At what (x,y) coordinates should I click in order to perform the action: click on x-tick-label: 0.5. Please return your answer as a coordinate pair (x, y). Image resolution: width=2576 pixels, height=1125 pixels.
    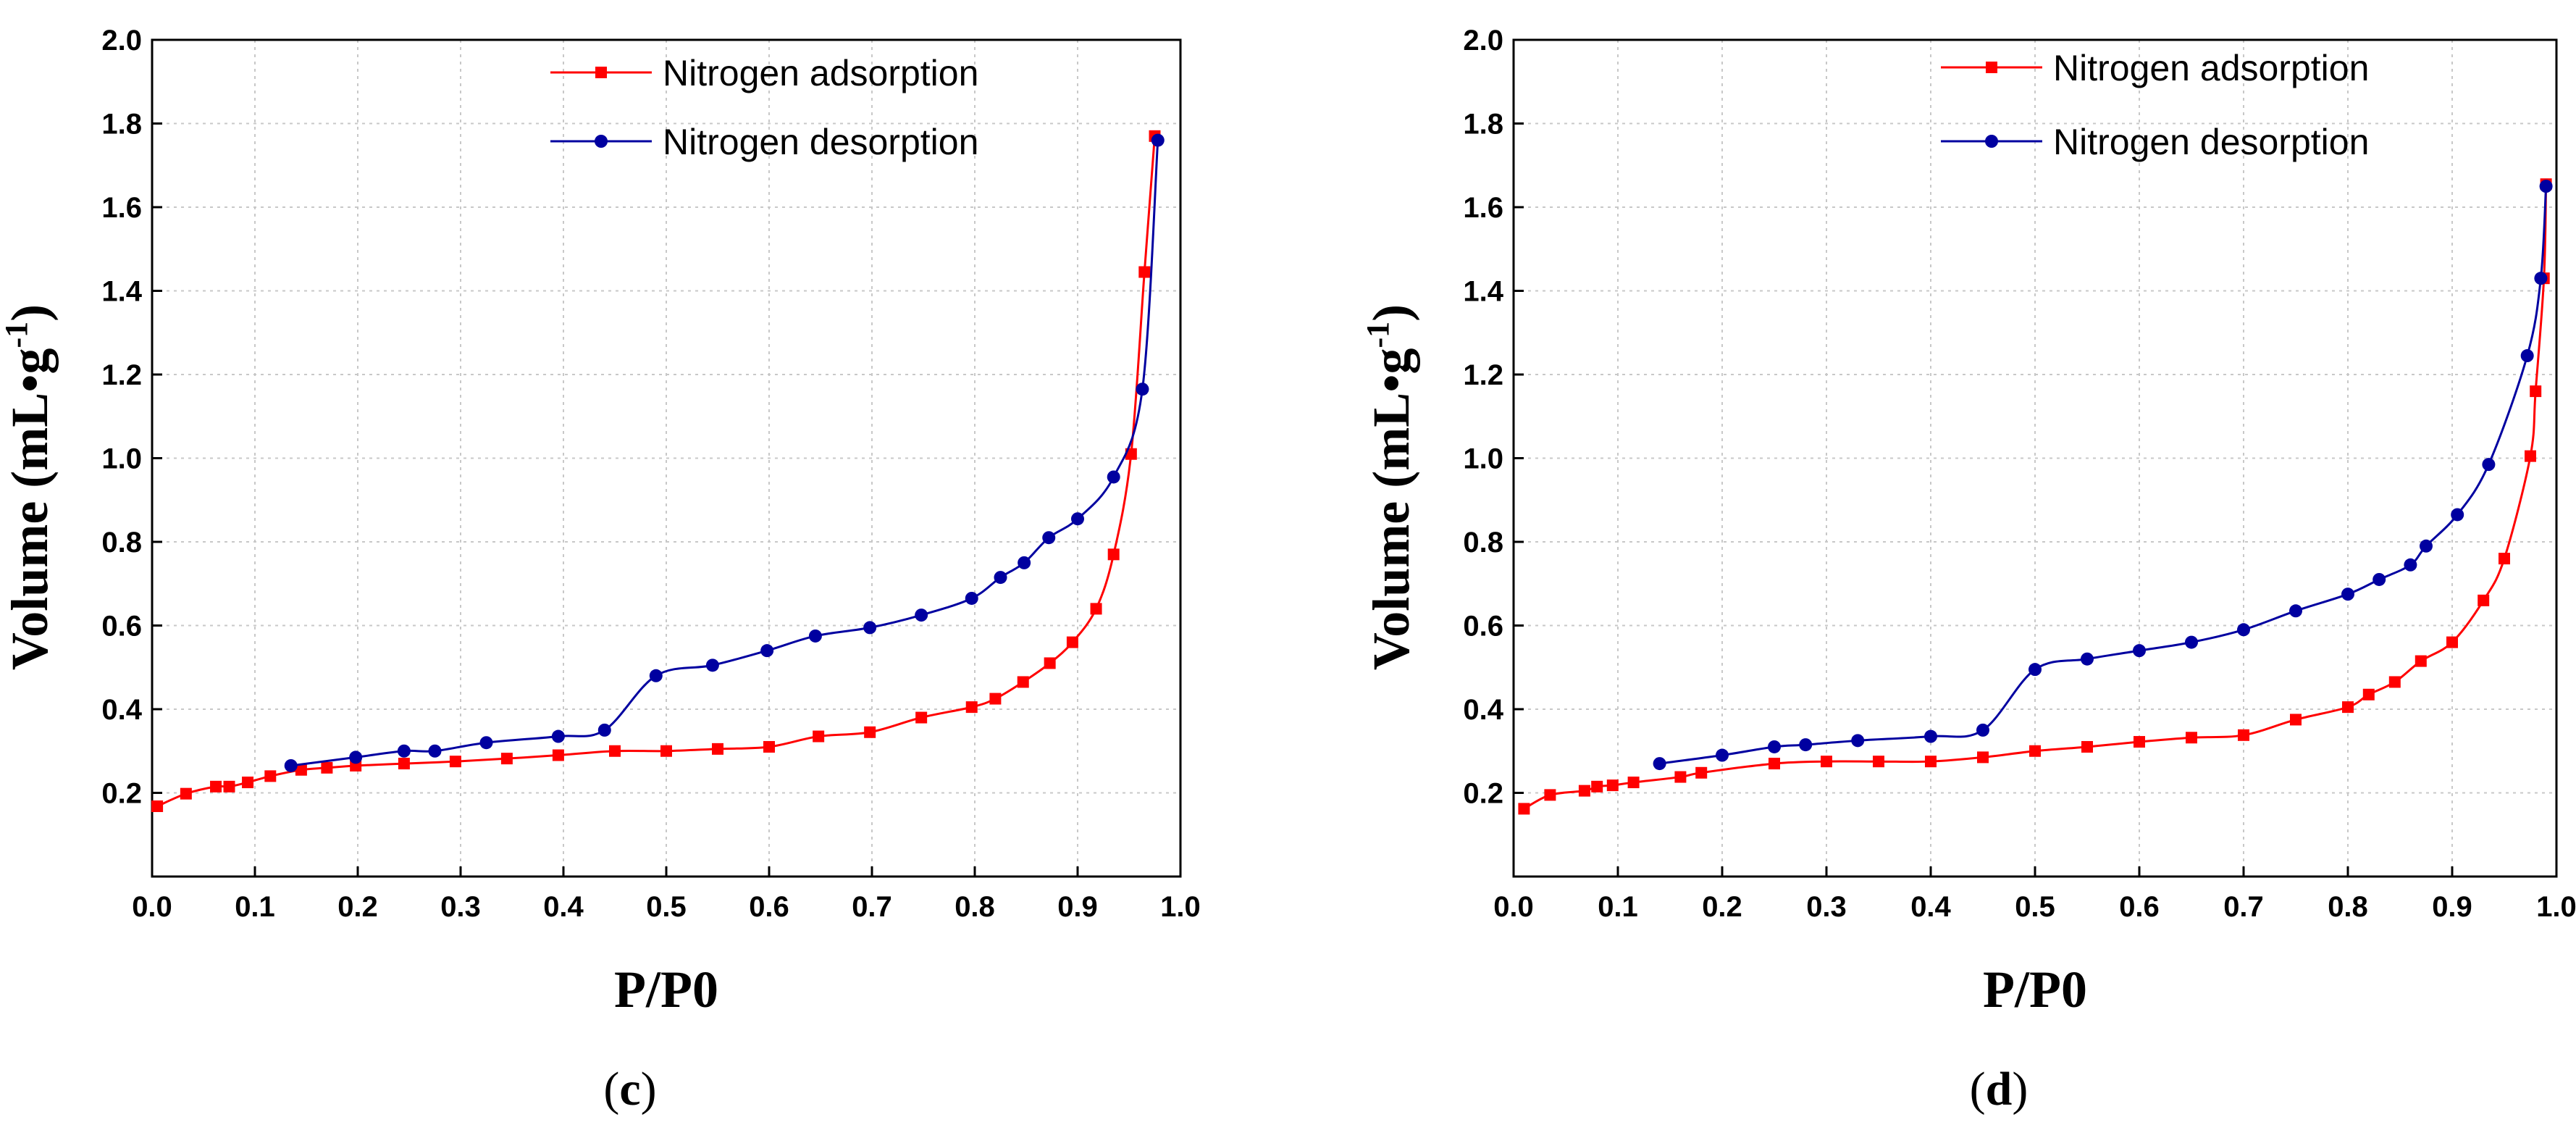
    Looking at the image, I should click on (666, 907).